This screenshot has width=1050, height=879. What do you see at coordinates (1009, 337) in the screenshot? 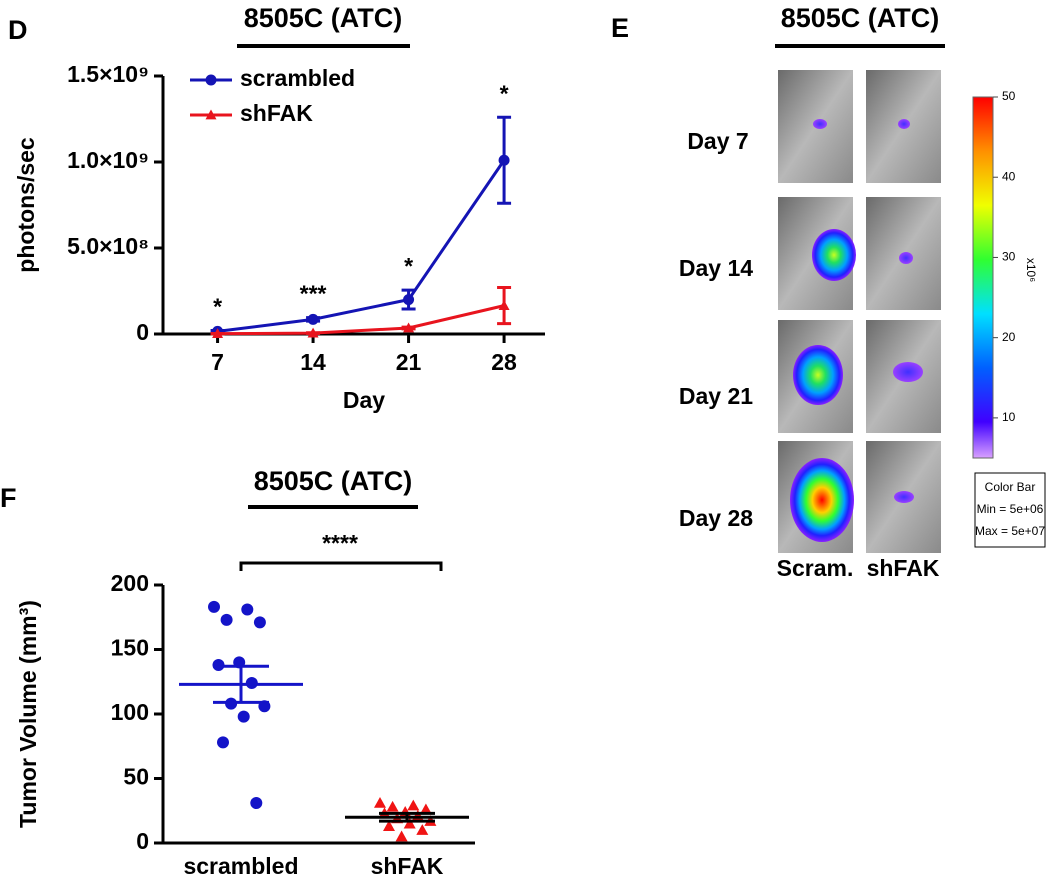
I see `color-bar-tick-label: 20` at bounding box center [1009, 337].